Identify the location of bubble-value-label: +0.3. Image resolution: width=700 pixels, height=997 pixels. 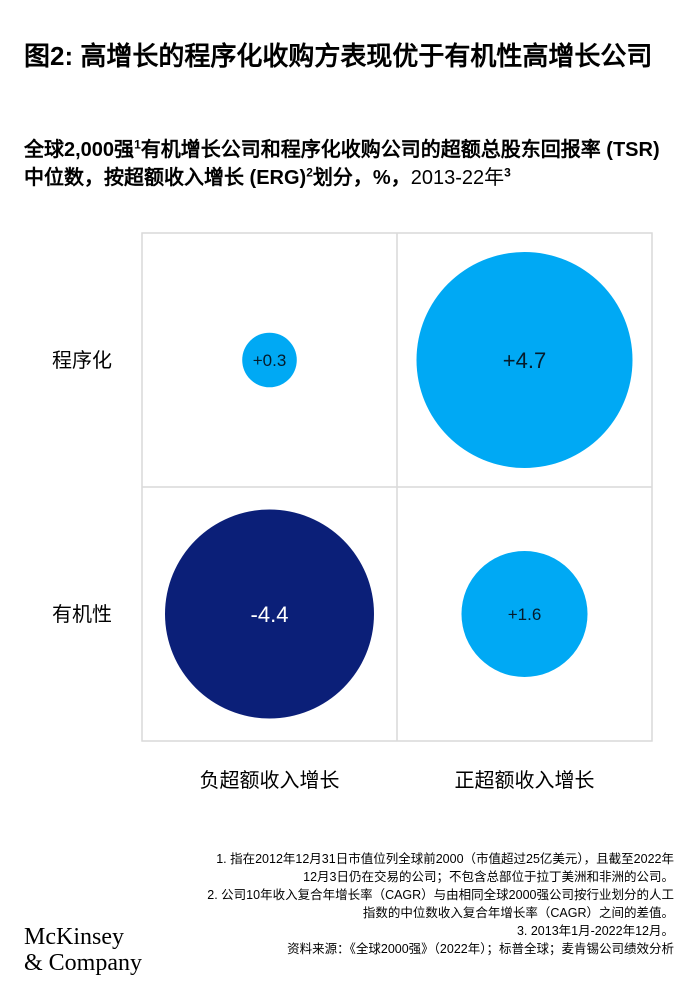
(270, 360).